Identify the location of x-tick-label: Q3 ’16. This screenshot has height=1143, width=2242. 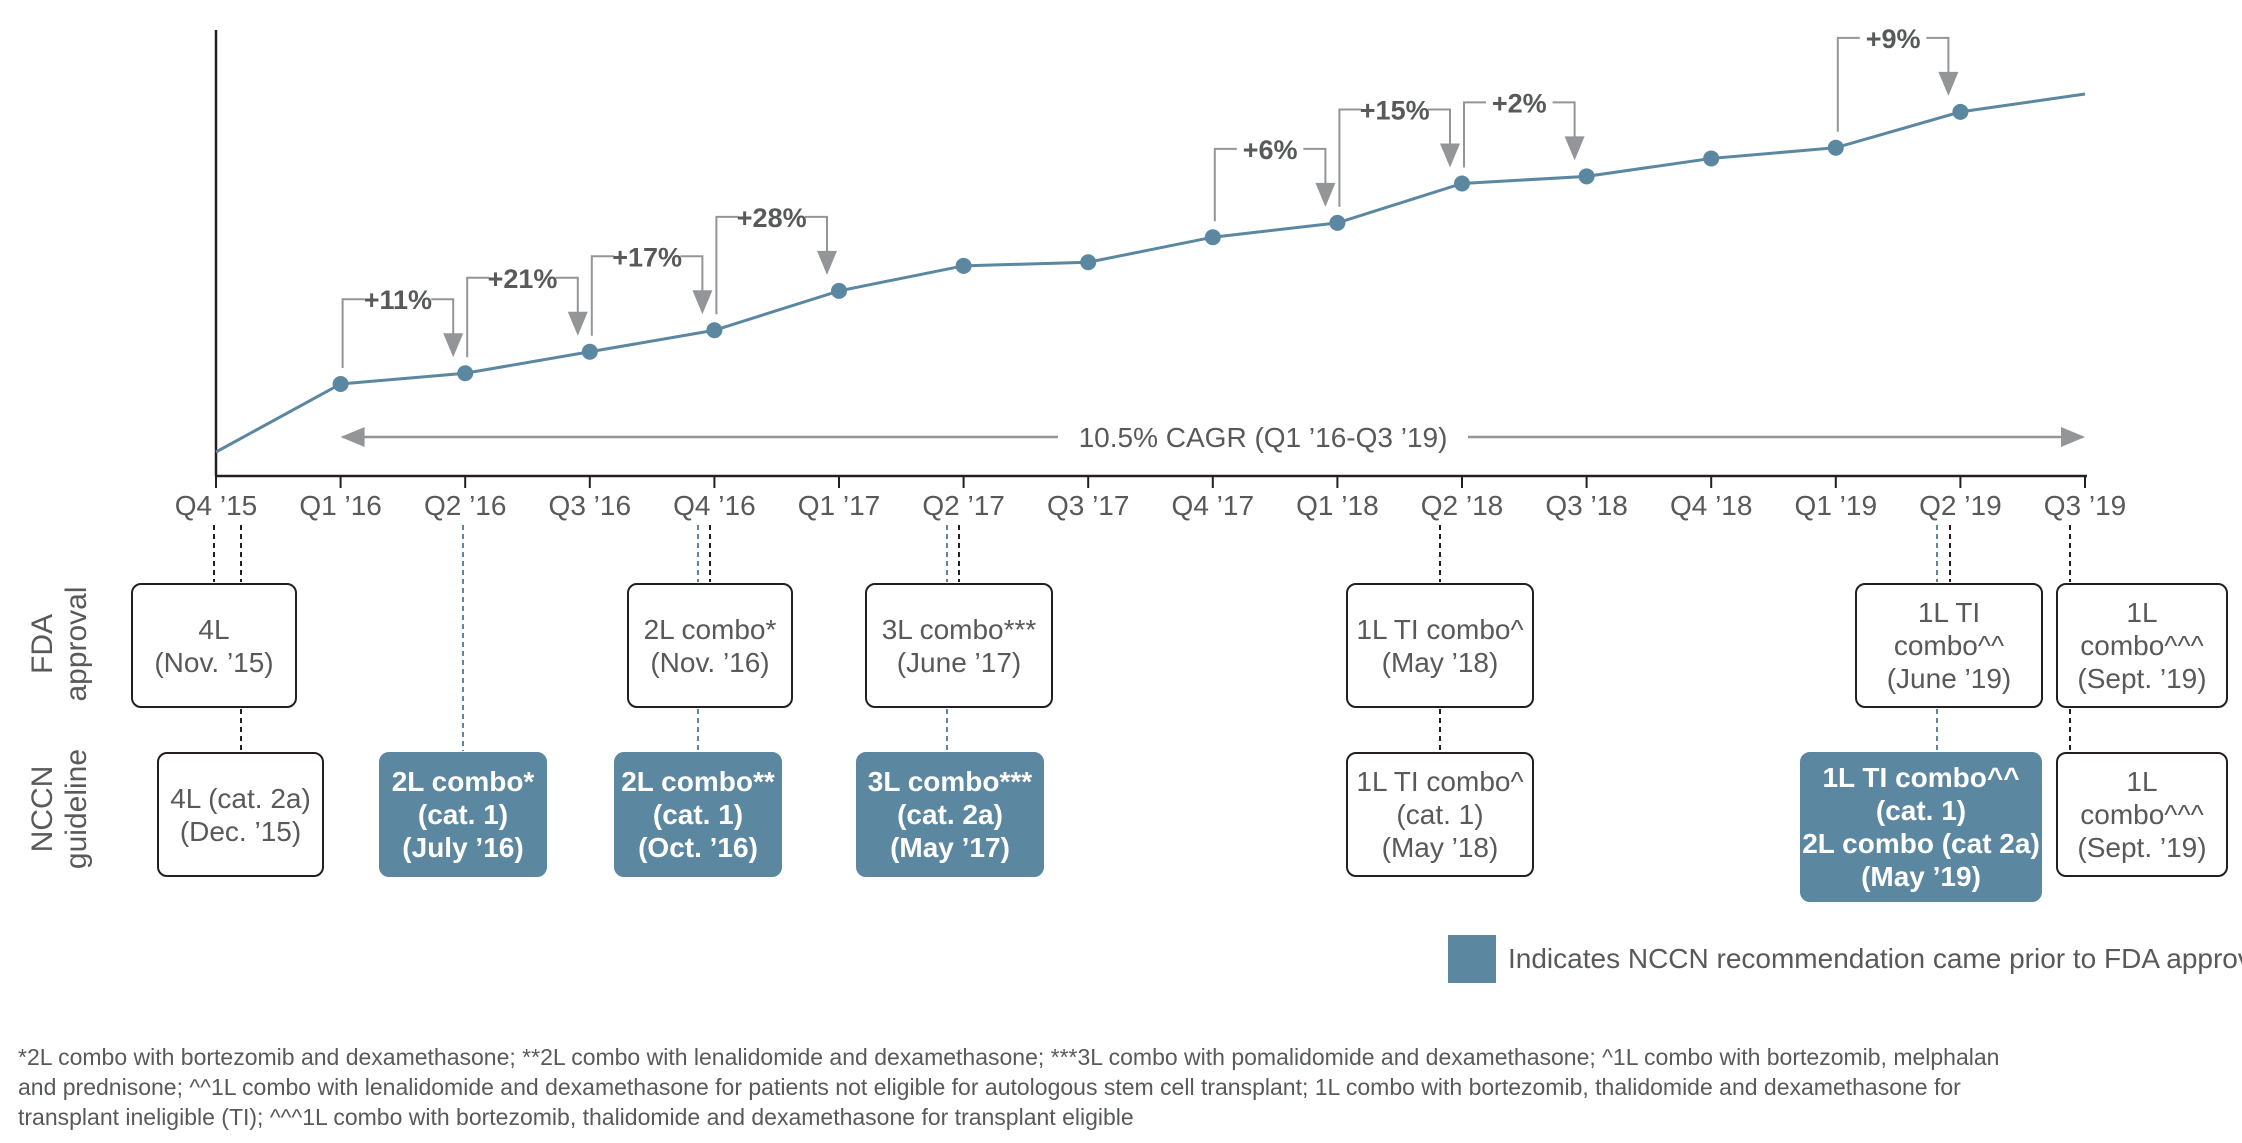
(590, 505).